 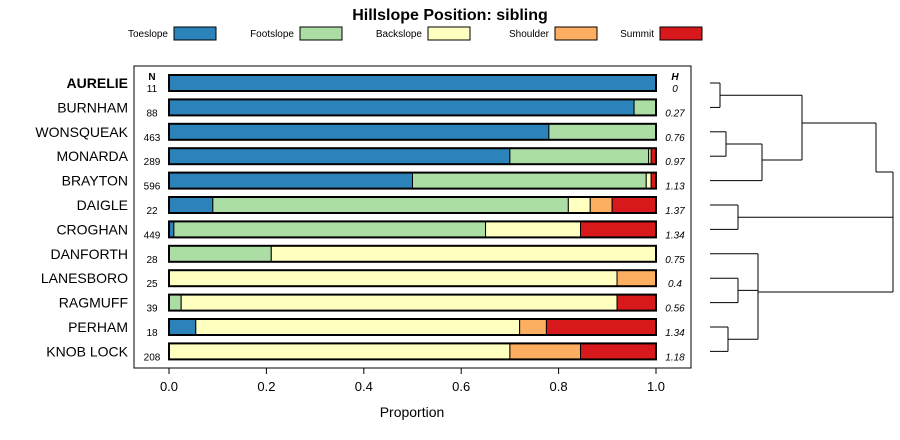 I want to click on legend-swatch-shoulder, so click(x=576, y=33).